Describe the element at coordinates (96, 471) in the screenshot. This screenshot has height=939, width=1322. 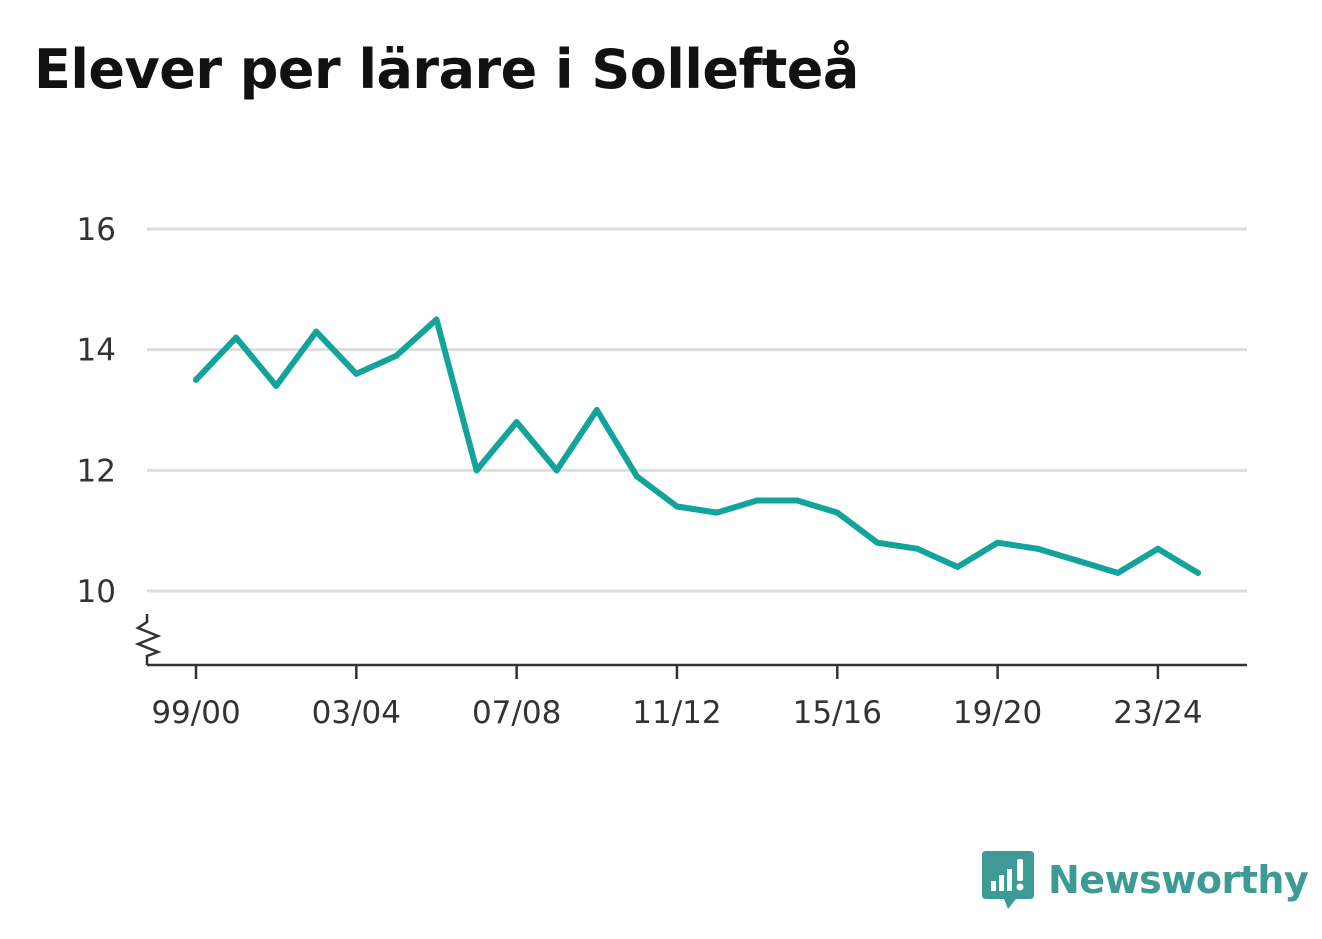
I see `y-tick-label: 12` at that location.